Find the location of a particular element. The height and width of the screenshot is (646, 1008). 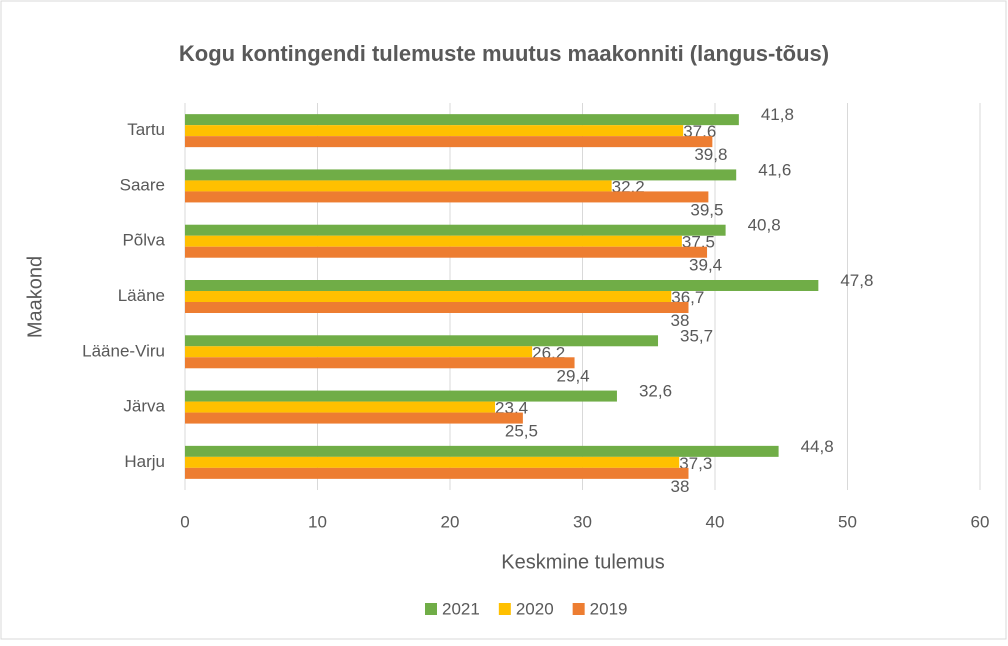

legend-label: 2019 is located at coordinates (609, 608).